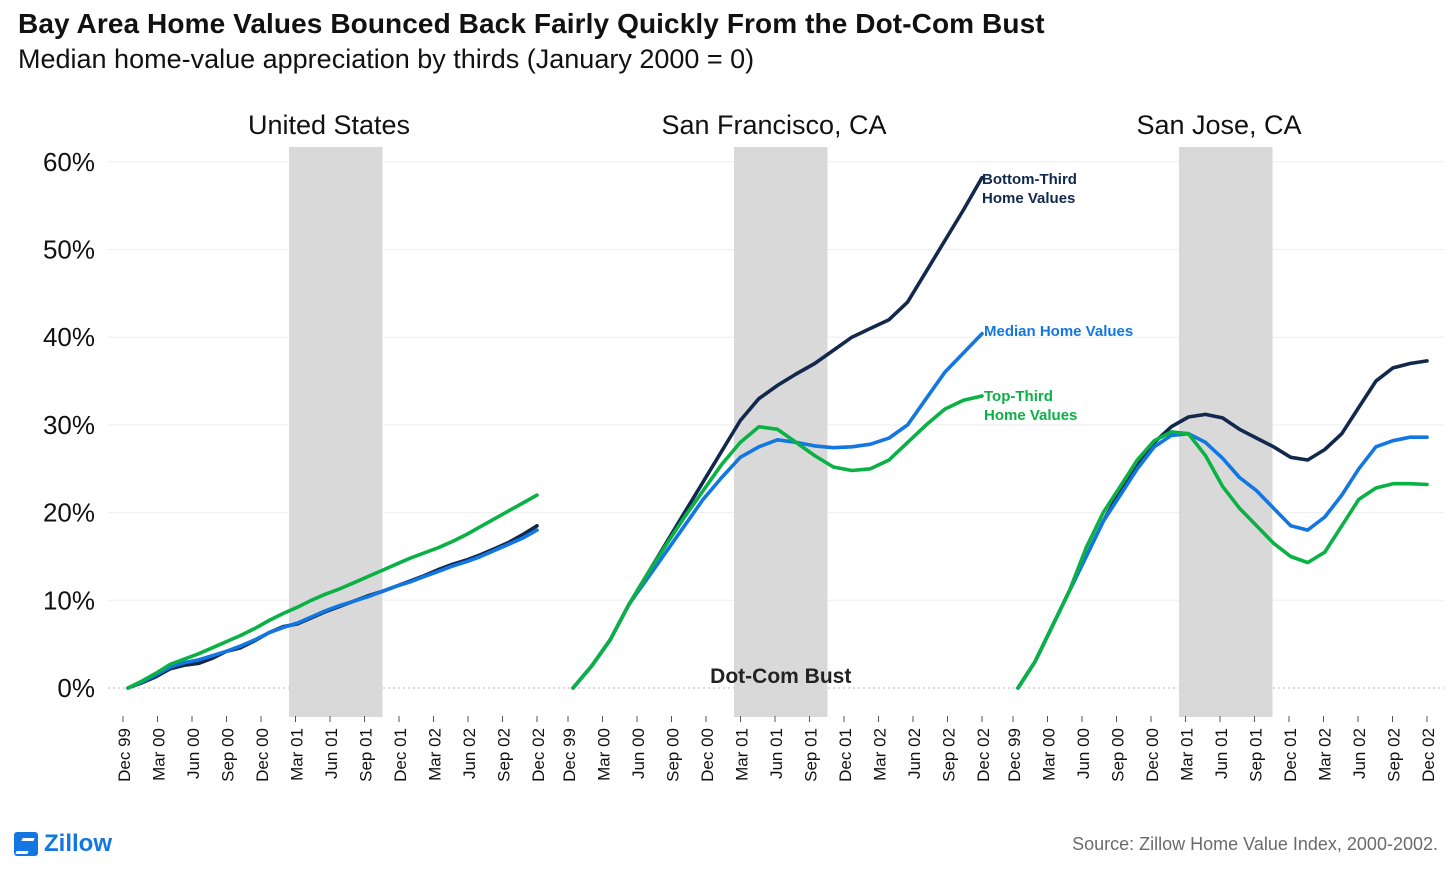 The height and width of the screenshot is (872, 1456). What do you see at coordinates (76, 688) in the screenshot?
I see `y-tick-label: 0%` at bounding box center [76, 688].